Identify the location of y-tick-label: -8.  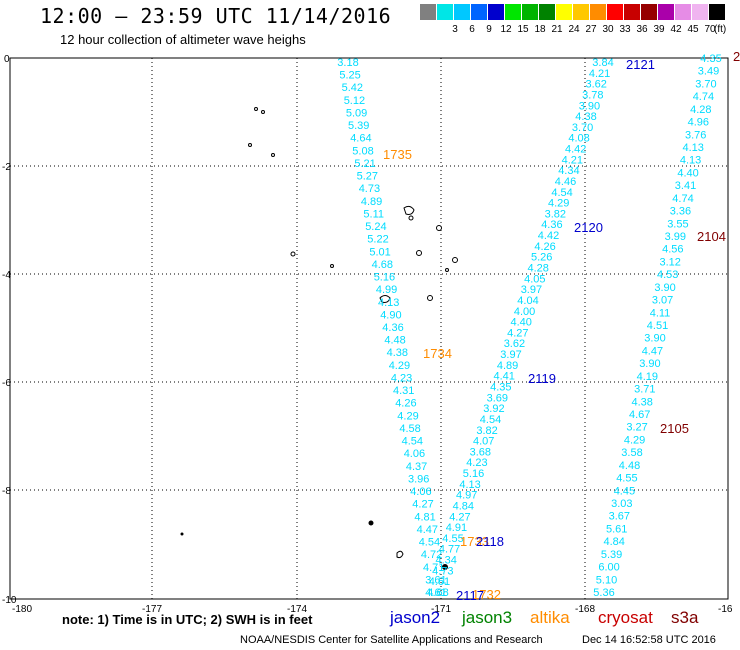
(6, 491).